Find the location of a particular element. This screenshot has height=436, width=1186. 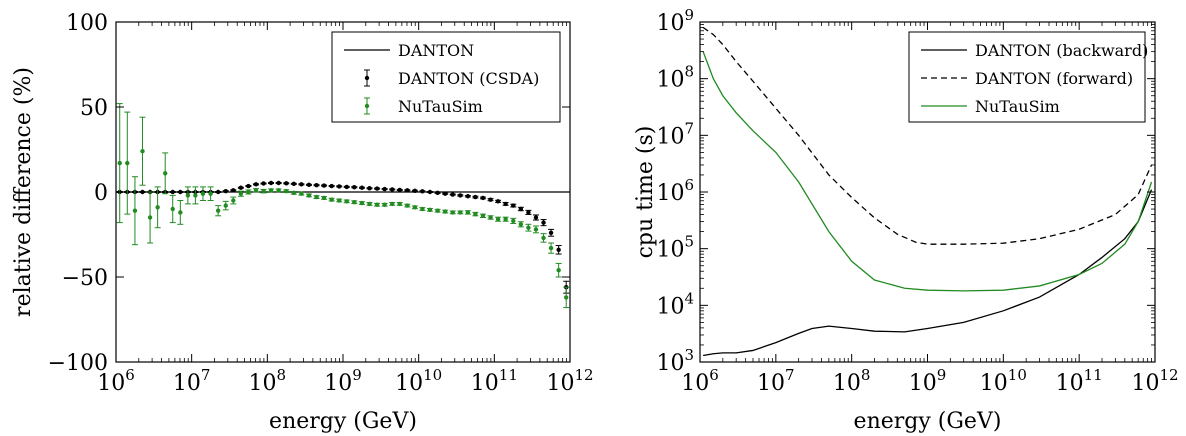

legend-label: DANTON (forward) is located at coordinates (1054, 78).